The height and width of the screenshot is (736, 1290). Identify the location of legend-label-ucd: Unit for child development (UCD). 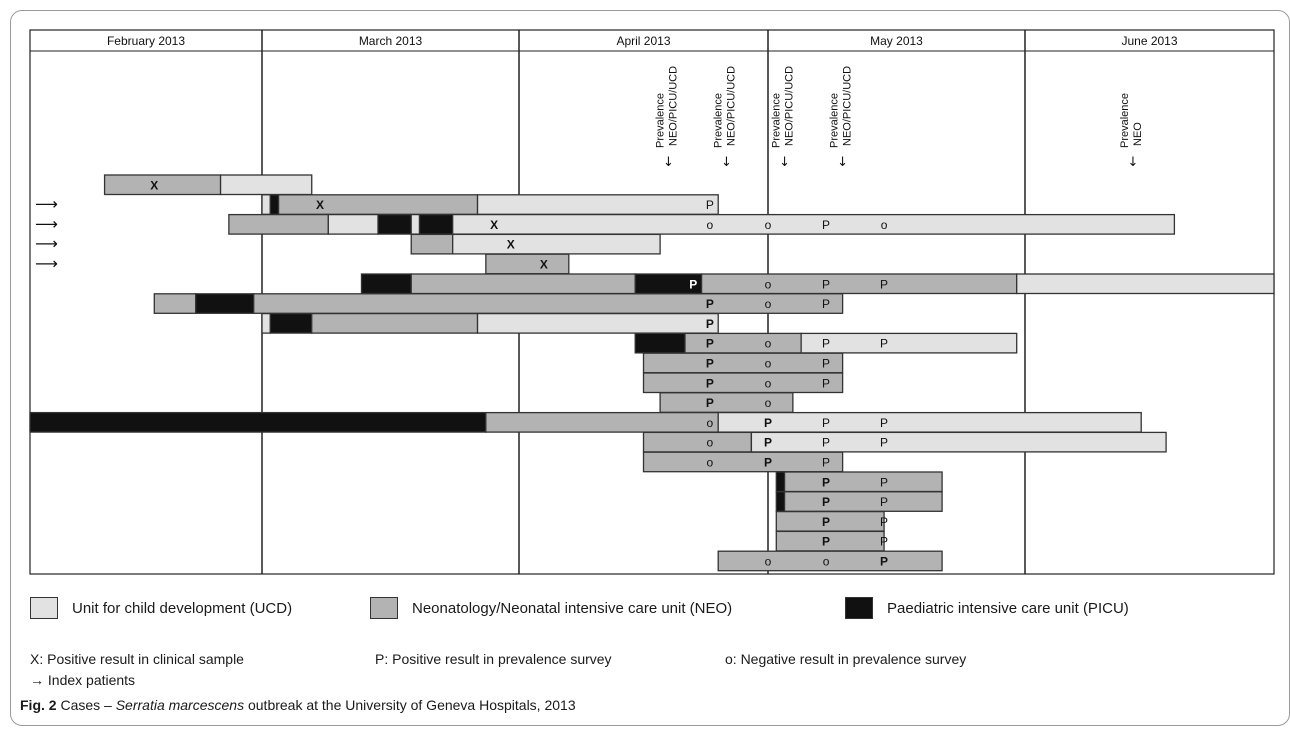
(182, 608).